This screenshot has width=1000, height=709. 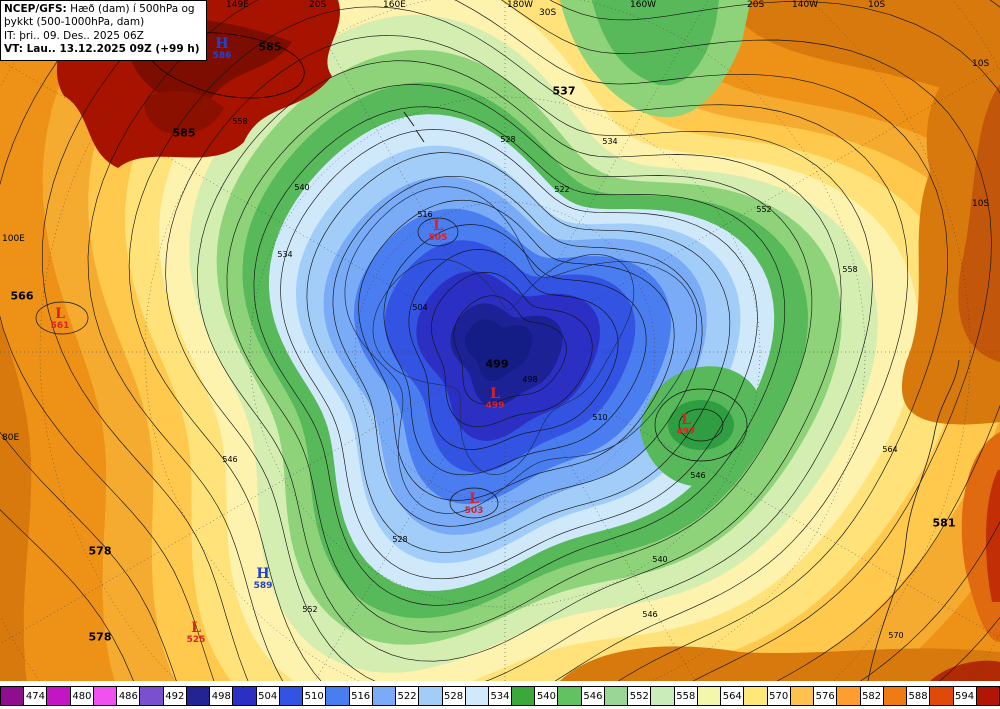 What do you see at coordinates (732, 696) in the screenshot?
I see `colorbar-value: 564` at bounding box center [732, 696].